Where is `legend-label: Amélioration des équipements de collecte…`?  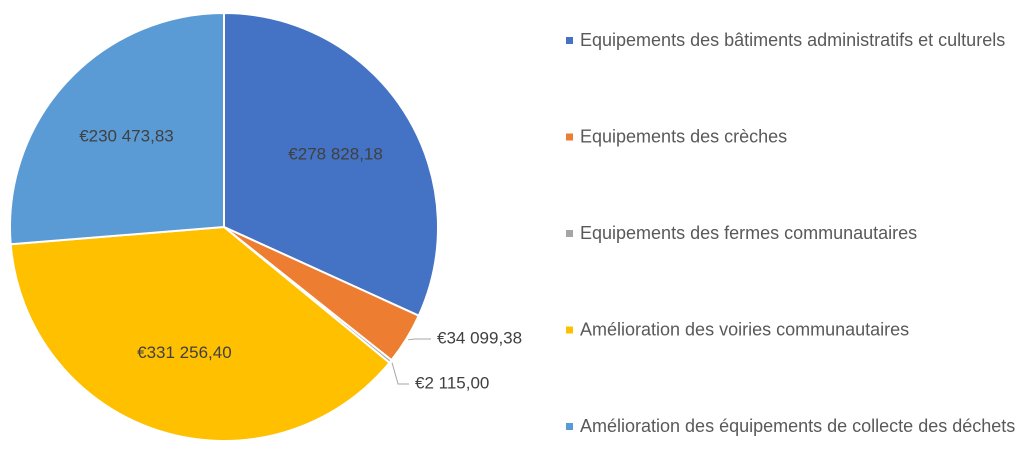 legend-label: Amélioration des équipements de collecte… is located at coordinates (797, 426).